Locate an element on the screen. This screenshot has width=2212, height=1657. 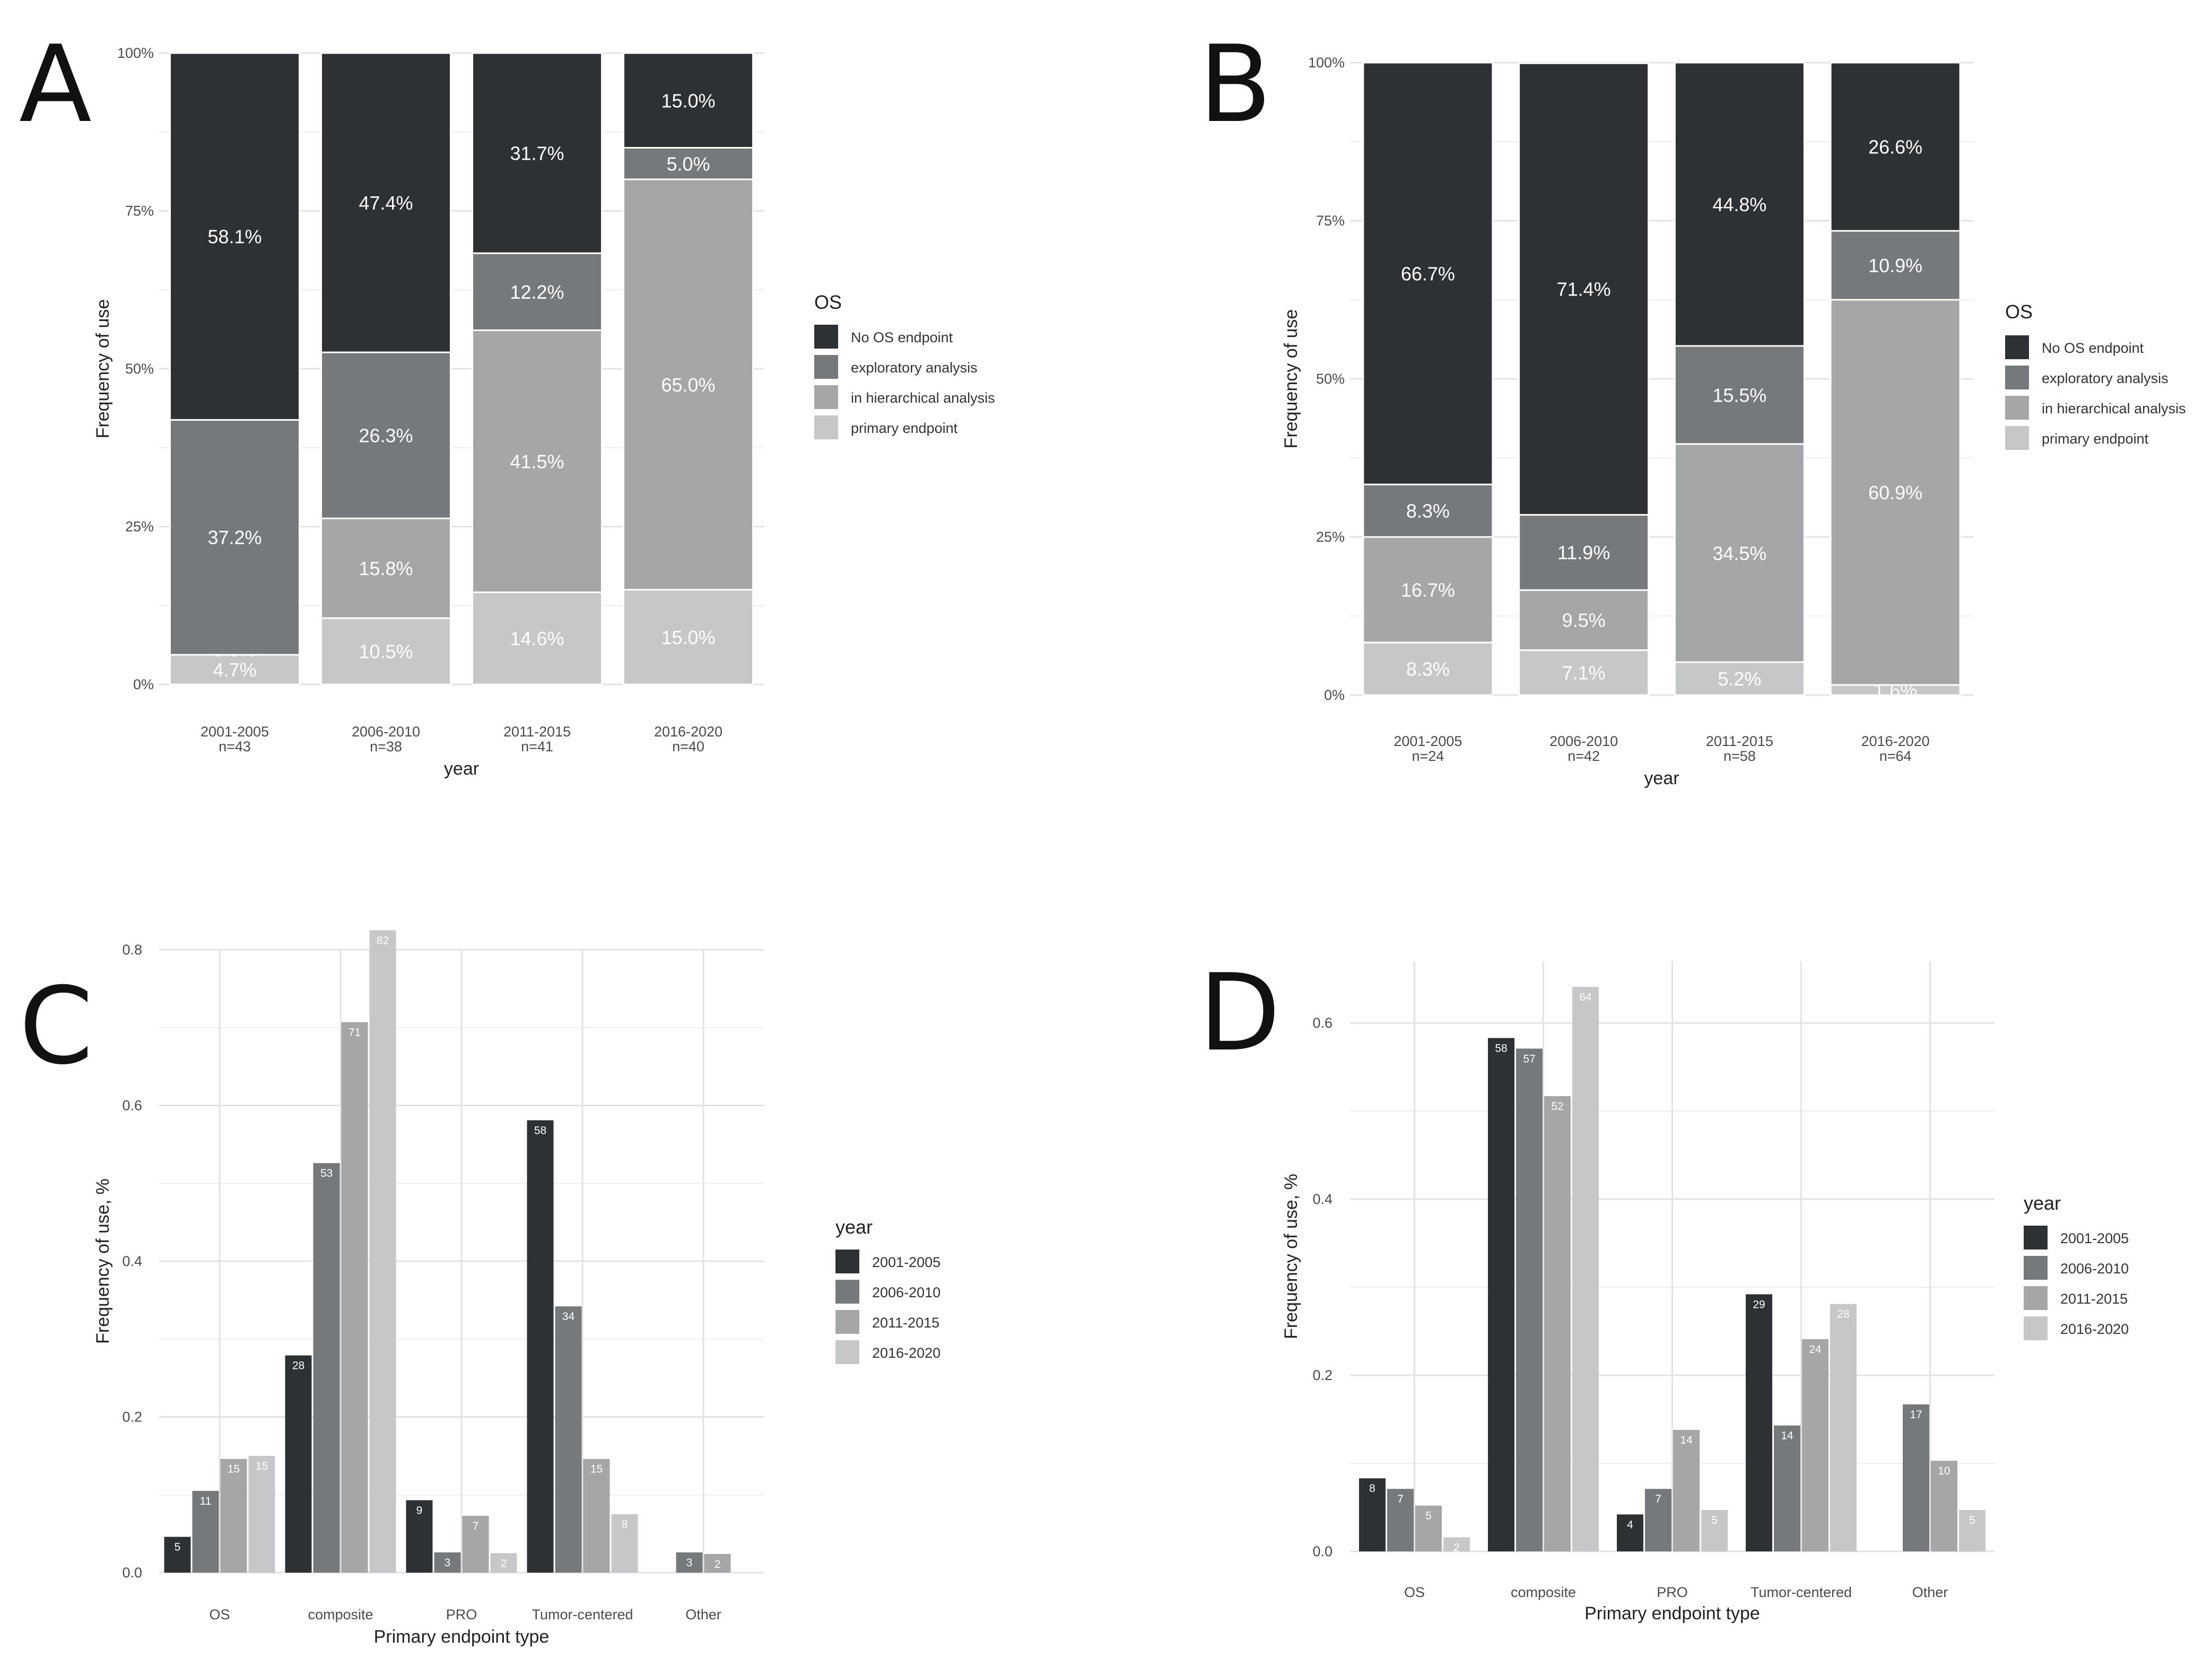
data-label: 14 is located at coordinates (1686, 1440).